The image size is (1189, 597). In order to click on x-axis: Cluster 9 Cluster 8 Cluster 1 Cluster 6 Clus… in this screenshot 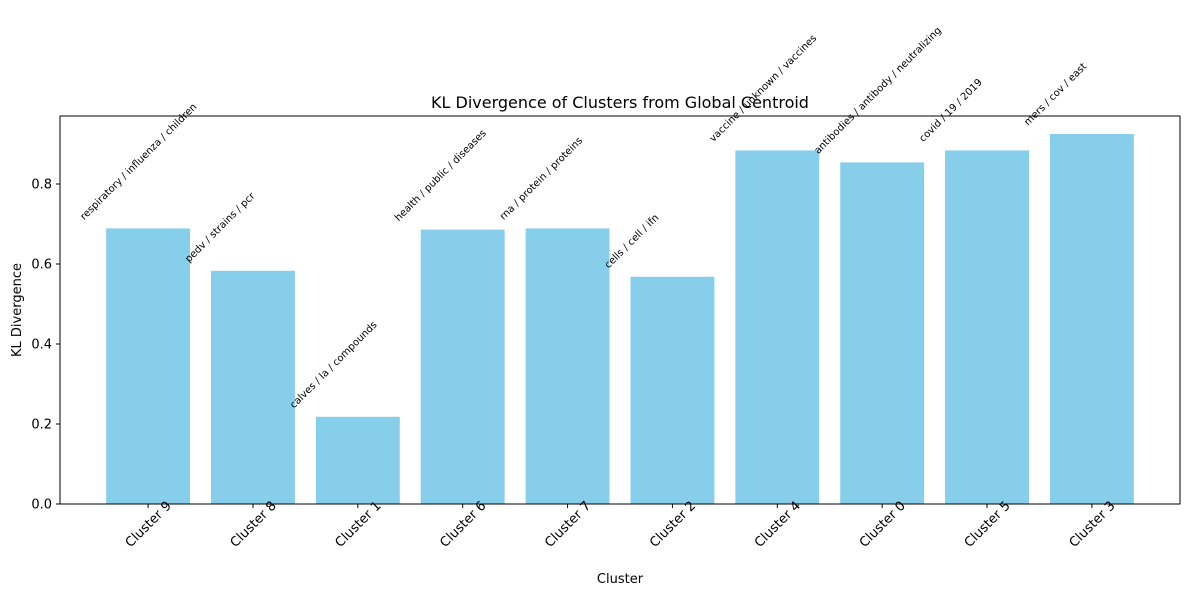, I will do `click(621, 525)`.